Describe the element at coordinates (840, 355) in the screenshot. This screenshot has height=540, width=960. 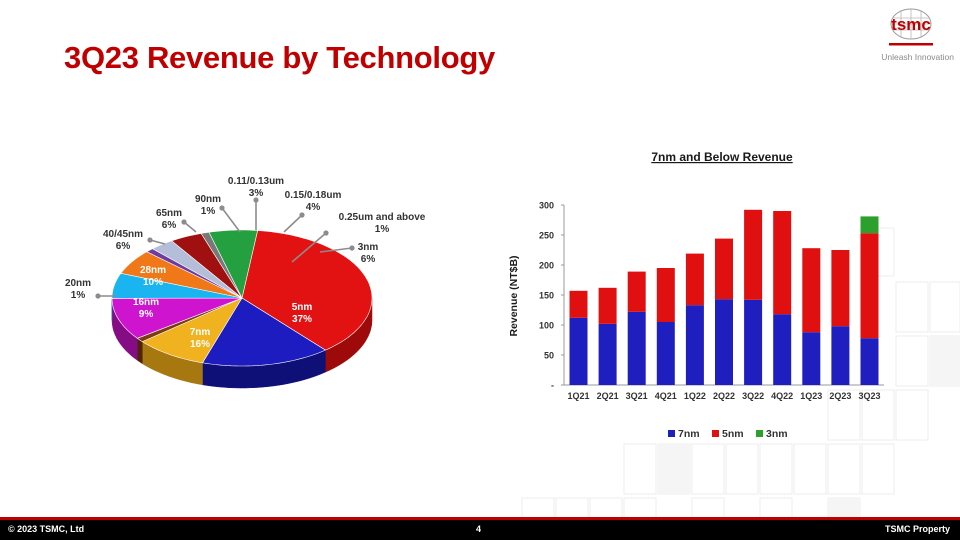
I see `bar-7nm-2Q23` at that location.